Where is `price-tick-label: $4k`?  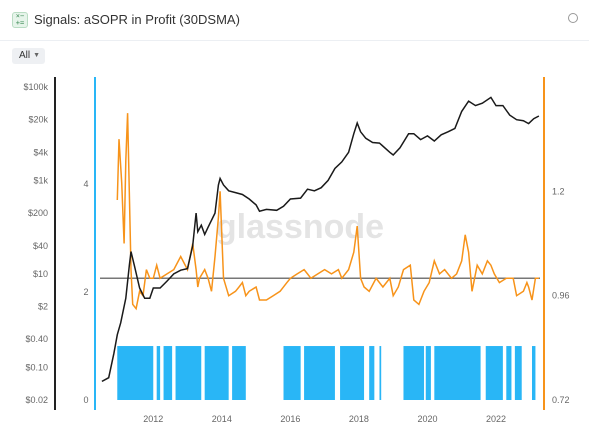 price-tick-label: $4k is located at coordinates (40, 152).